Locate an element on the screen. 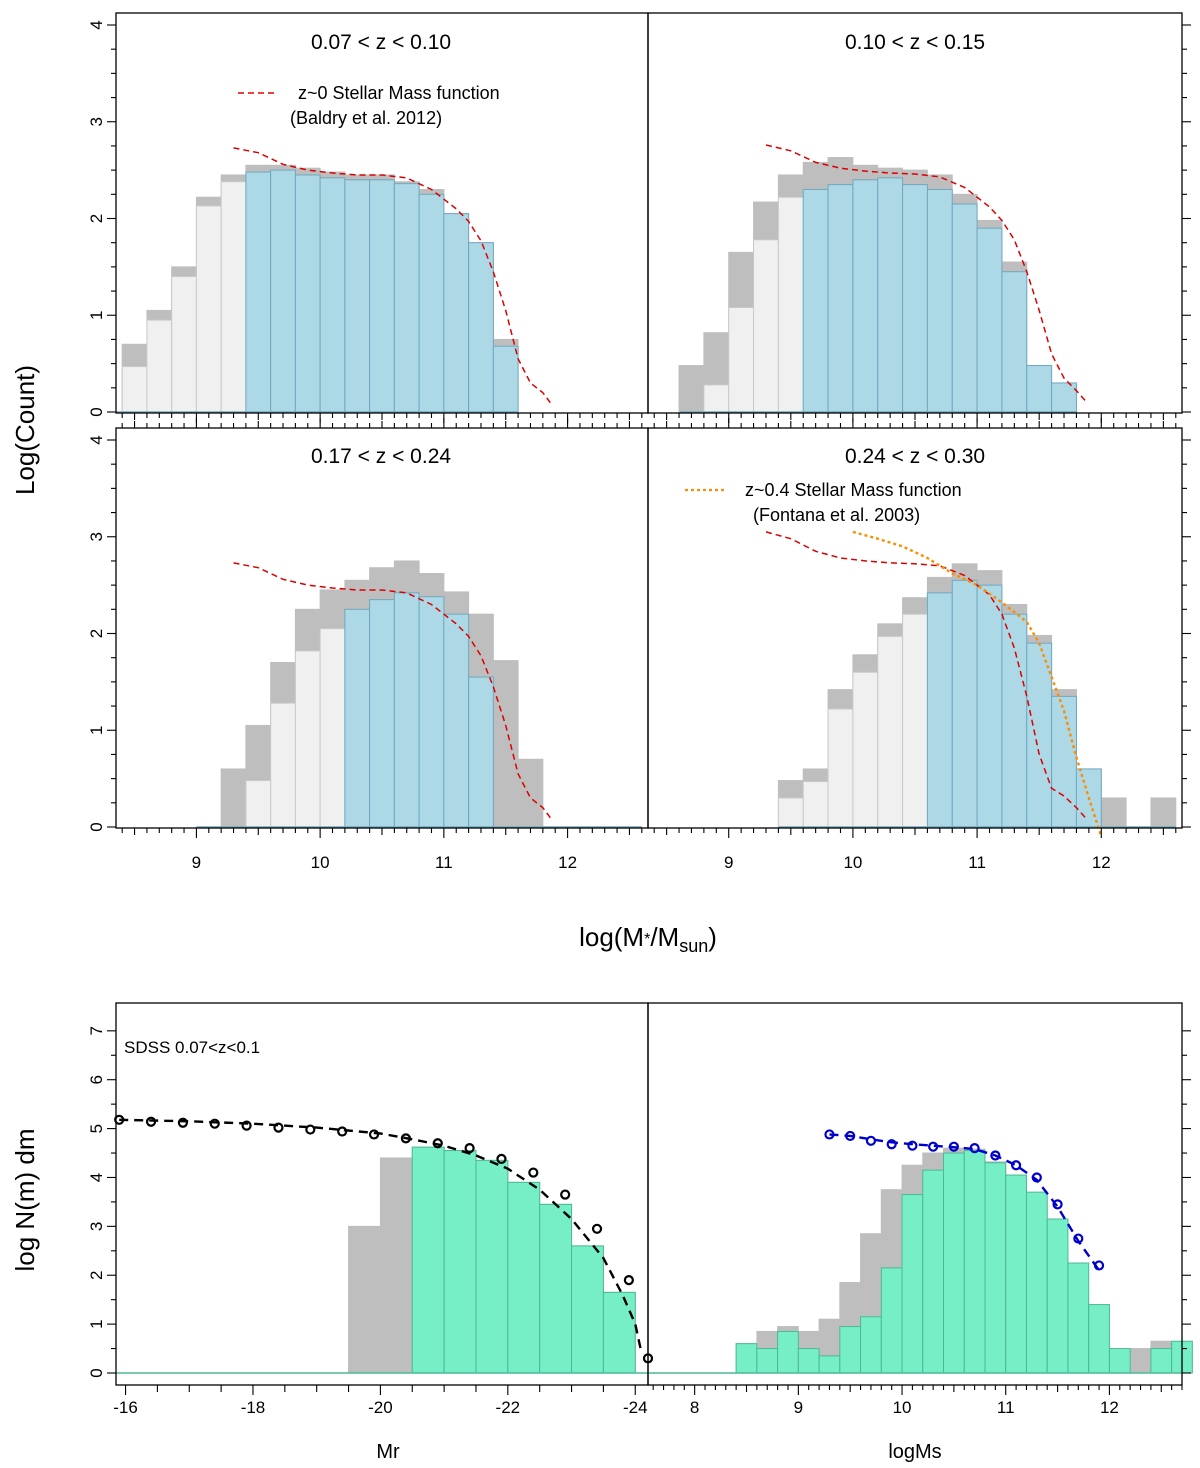 The height and width of the screenshot is (1468, 1200). legend-baldry-line1: z~0 Stellar Mass function is located at coordinates (399, 93).